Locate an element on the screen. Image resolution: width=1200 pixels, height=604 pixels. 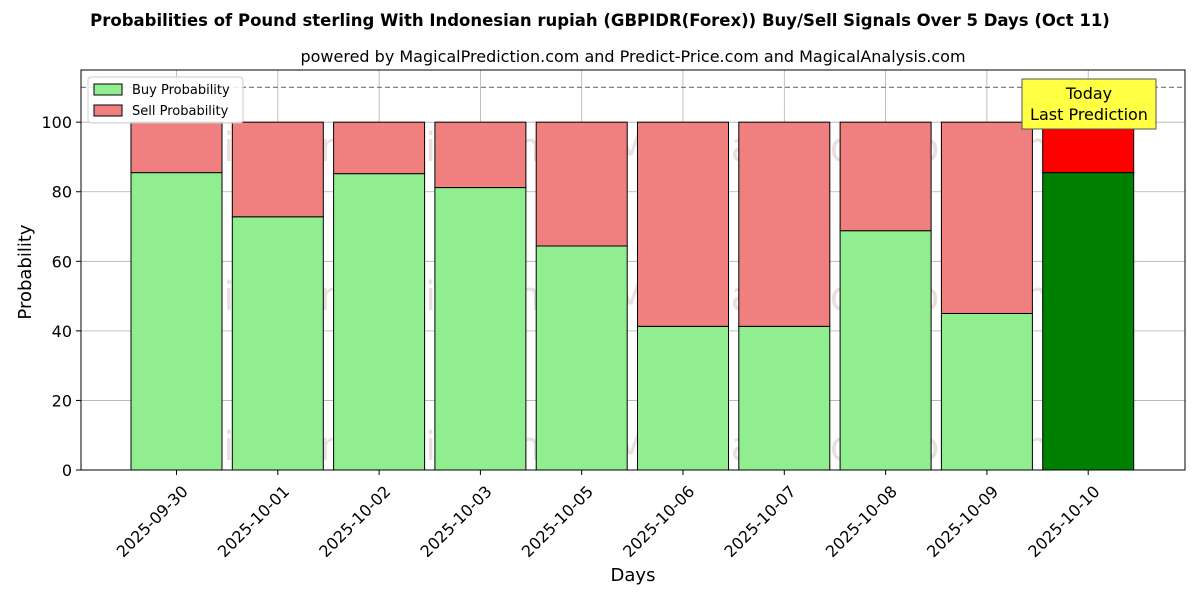
y-tick-label: 100 is located at coordinates (56, 122).